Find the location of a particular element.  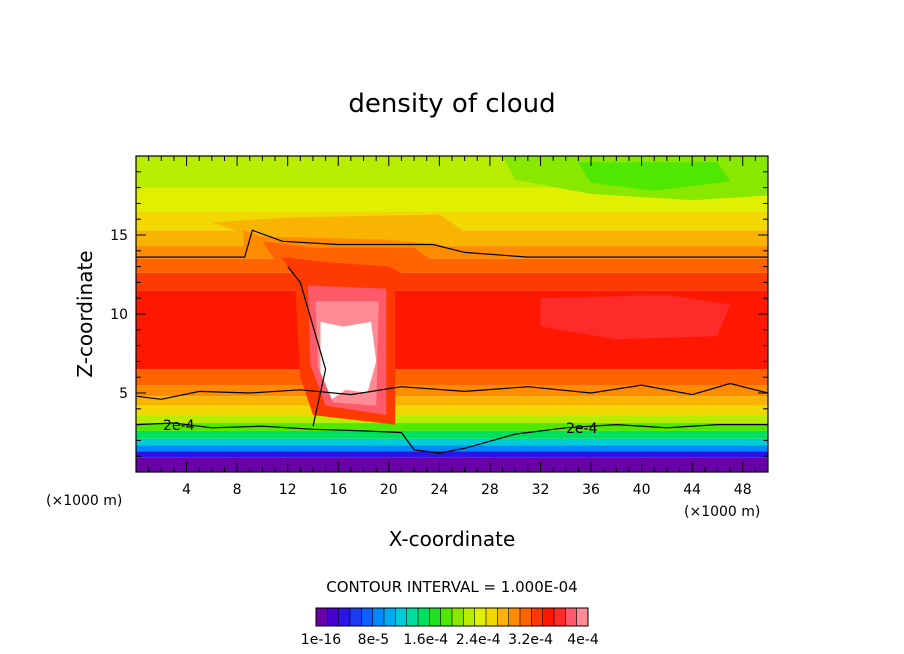

x-tick-label: 8 is located at coordinates (237, 490).